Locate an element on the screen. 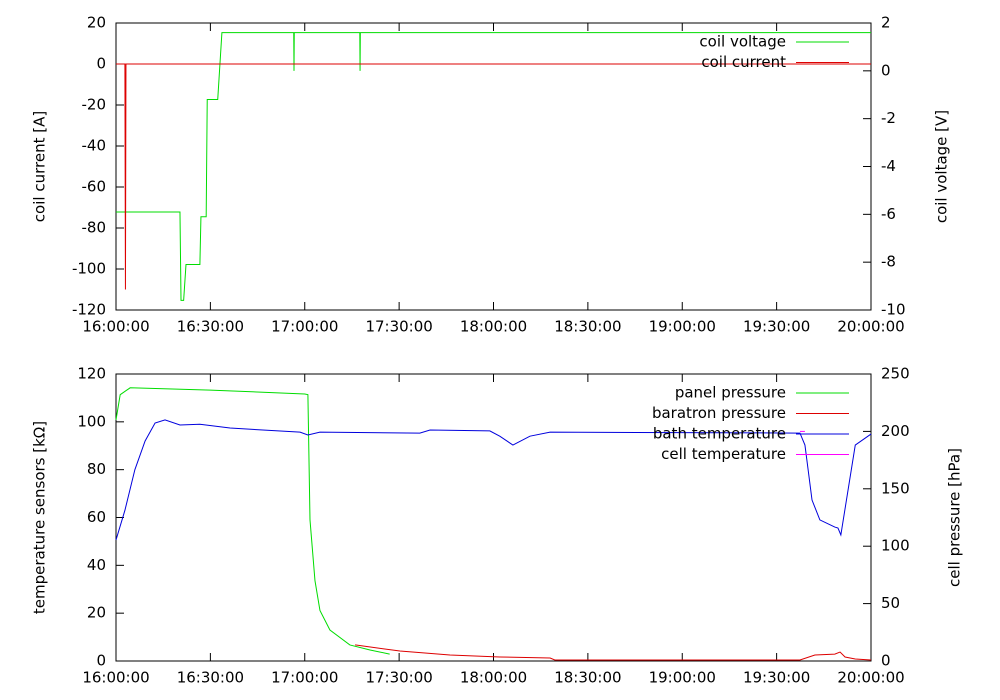 The height and width of the screenshot is (700, 1000). y2-axis-label: coil voltage [V] is located at coordinates (942, 166).